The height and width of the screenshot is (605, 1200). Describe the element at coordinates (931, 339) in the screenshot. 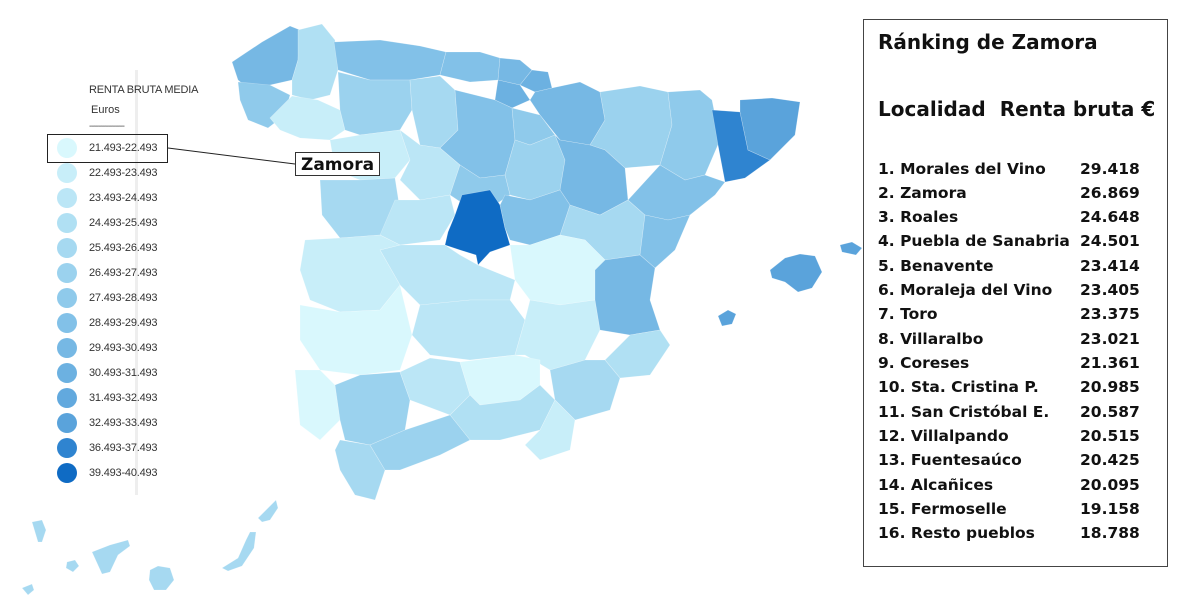

I see `ranking-locality: 8. Villaralbo` at that location.